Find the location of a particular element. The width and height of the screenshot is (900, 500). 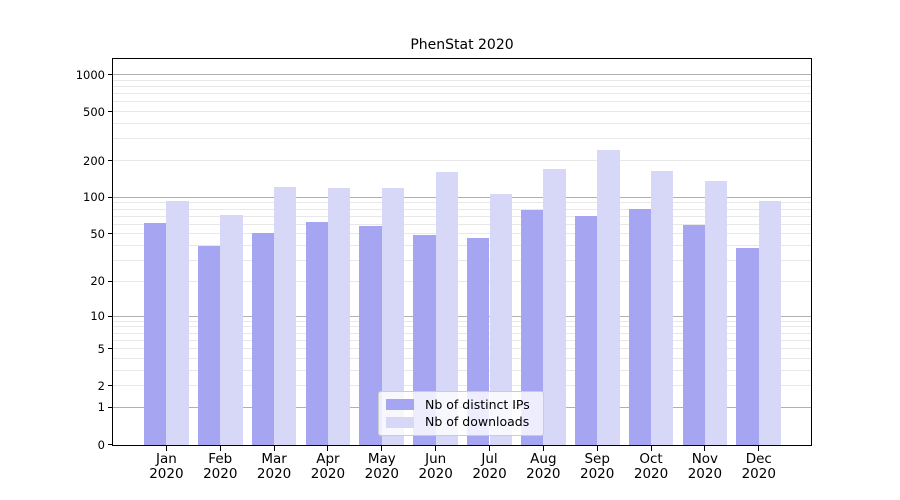

legend-label: Nb of distinct IPs is located at coordinates (477, 404).